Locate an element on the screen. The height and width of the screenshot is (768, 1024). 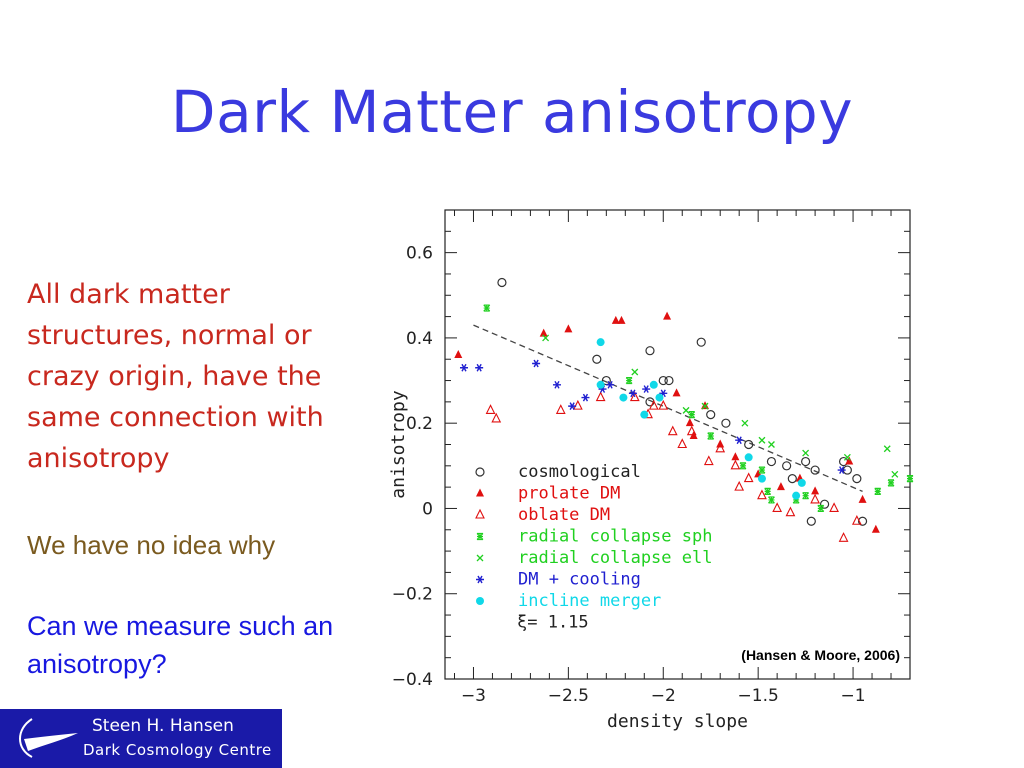
legend-label: cosmological is located at coordinates (579, 472).